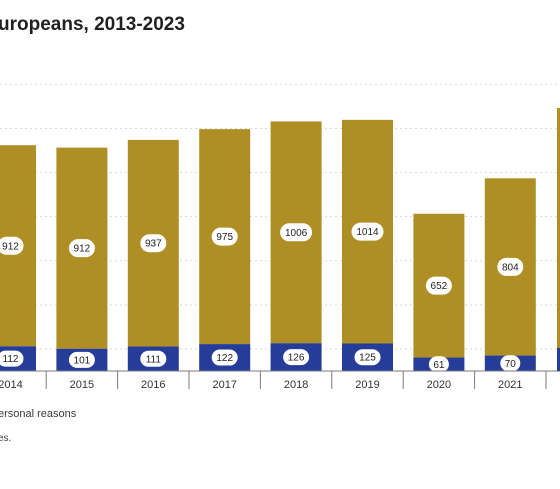 This screenshot has height=489, width=560. I want to click on data-label: 1006, so click(296, 233).